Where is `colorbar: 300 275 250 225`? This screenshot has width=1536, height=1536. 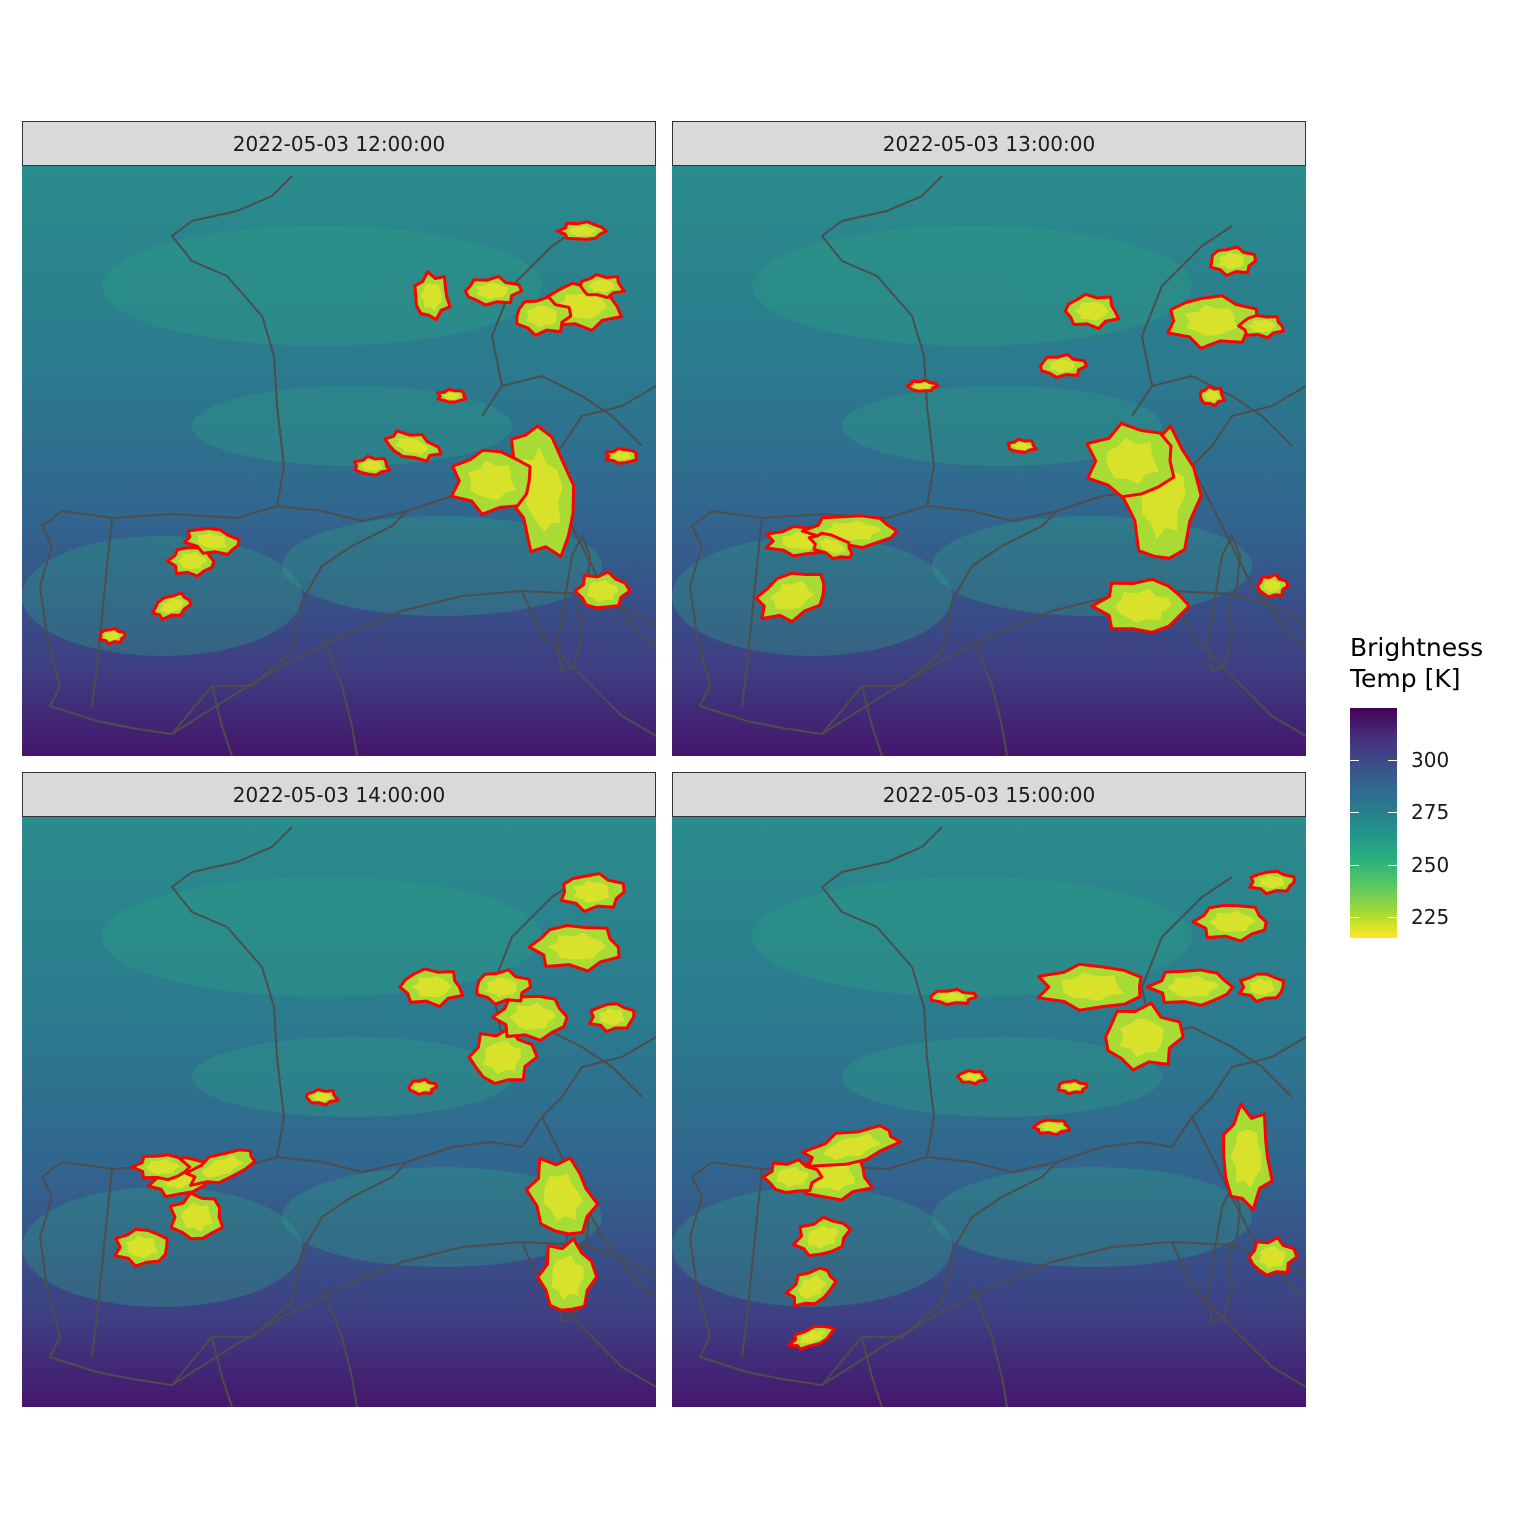 colorbar: 300 275 250 225 is located at coordinates (1399, 823).